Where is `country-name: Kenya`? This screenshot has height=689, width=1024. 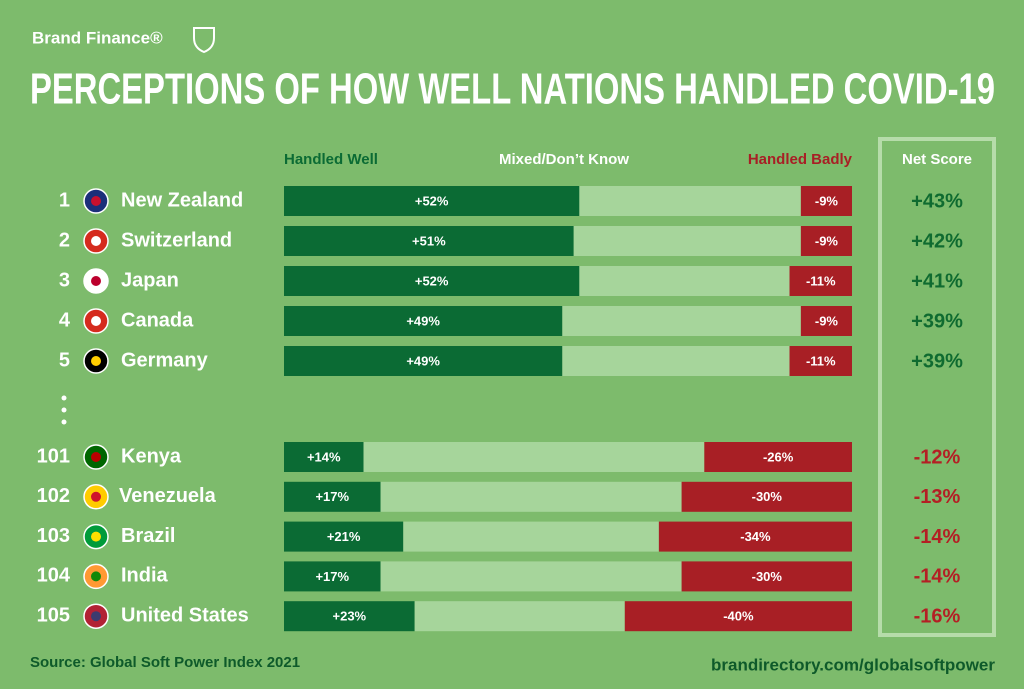 country-name: Kenya is located at coordinates (151, 456).